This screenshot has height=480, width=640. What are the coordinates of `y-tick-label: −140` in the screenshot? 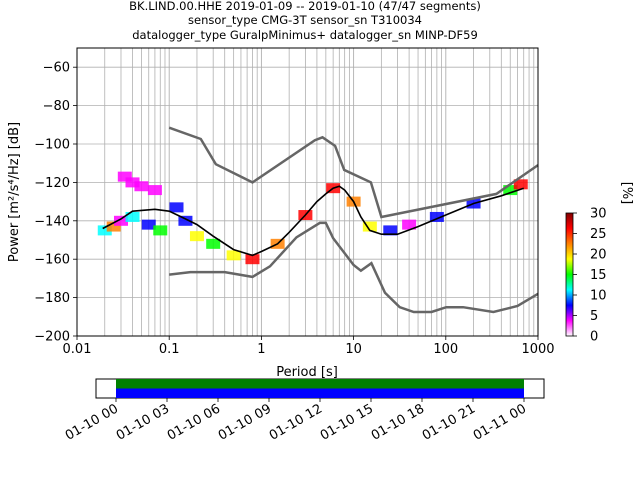 It's located at (52, 221).